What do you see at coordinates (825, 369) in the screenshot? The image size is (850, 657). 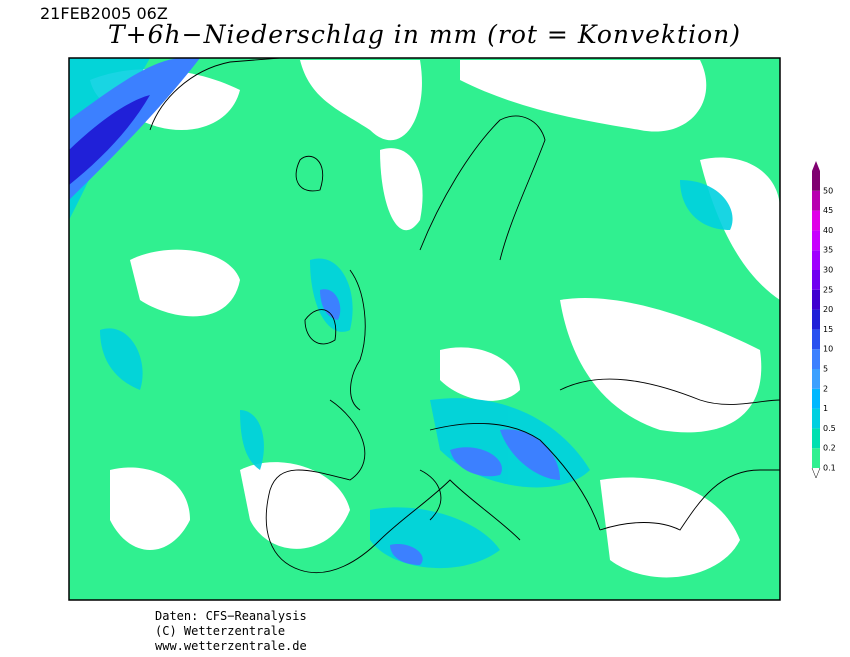 I see `legend-label: 5` at bounding box center [825, 369].